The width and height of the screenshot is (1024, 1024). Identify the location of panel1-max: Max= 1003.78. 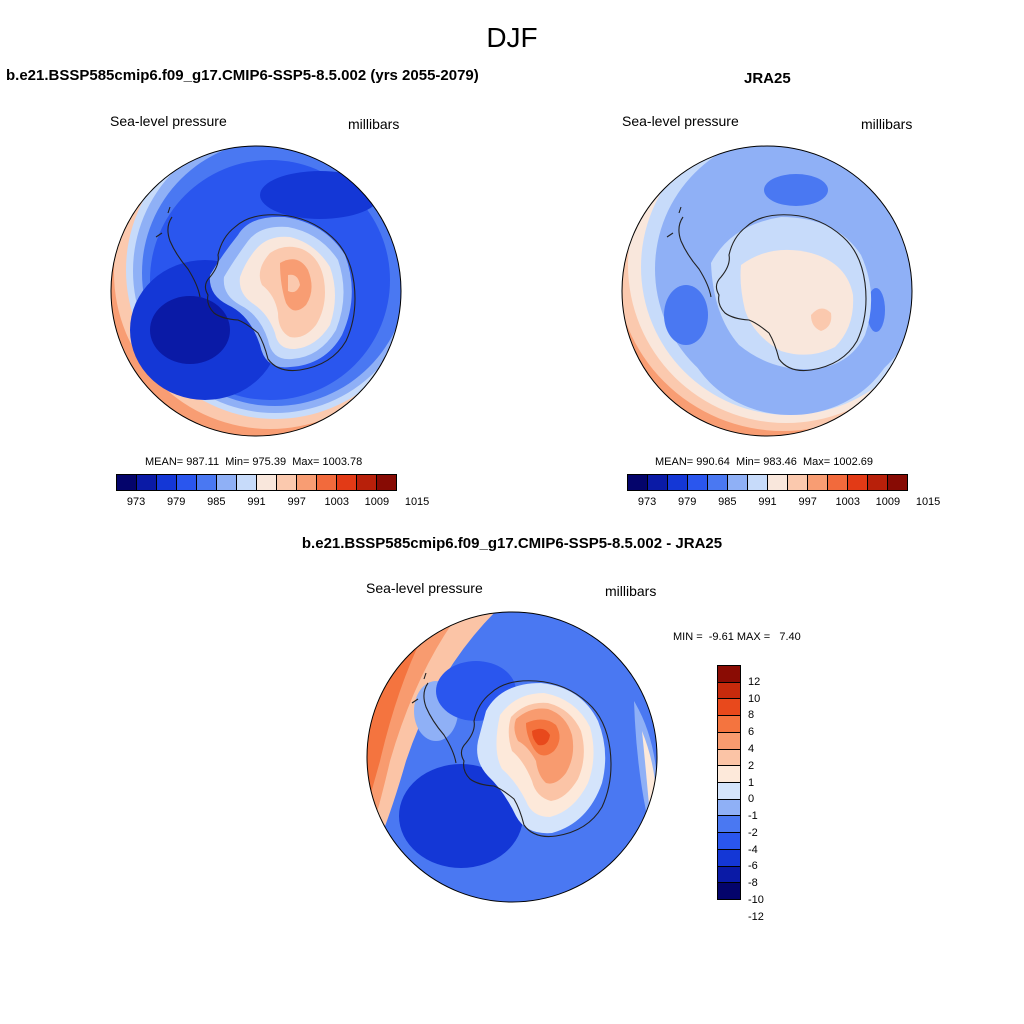
(327, 462).